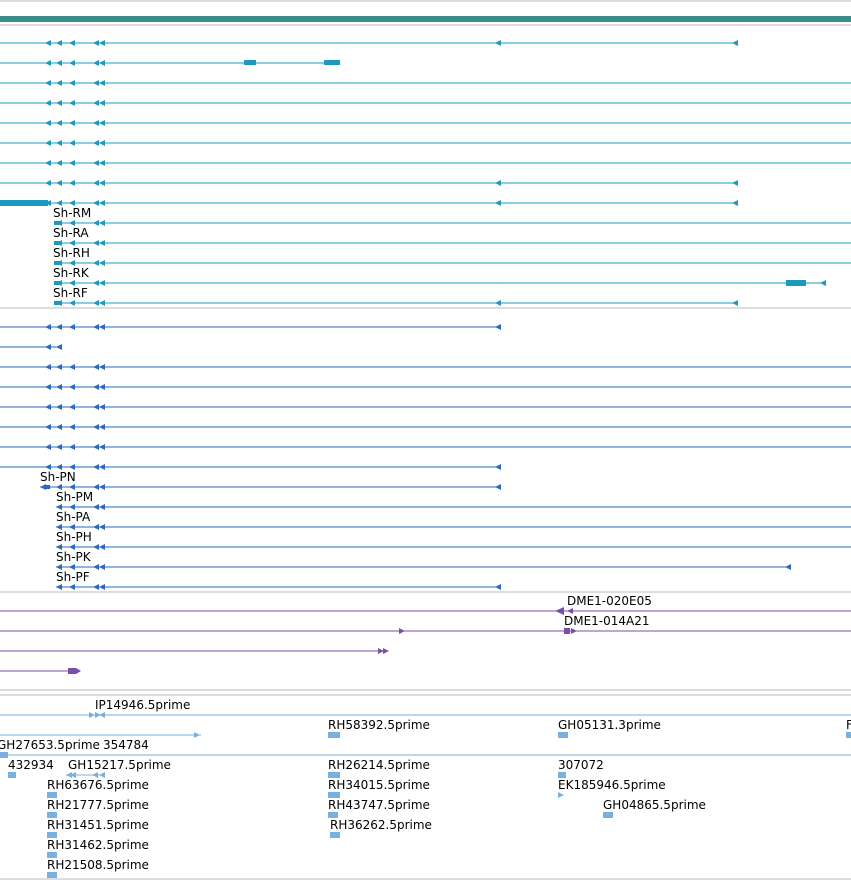  I want to click on feature-label: Sh-PM, so click(75, 497).